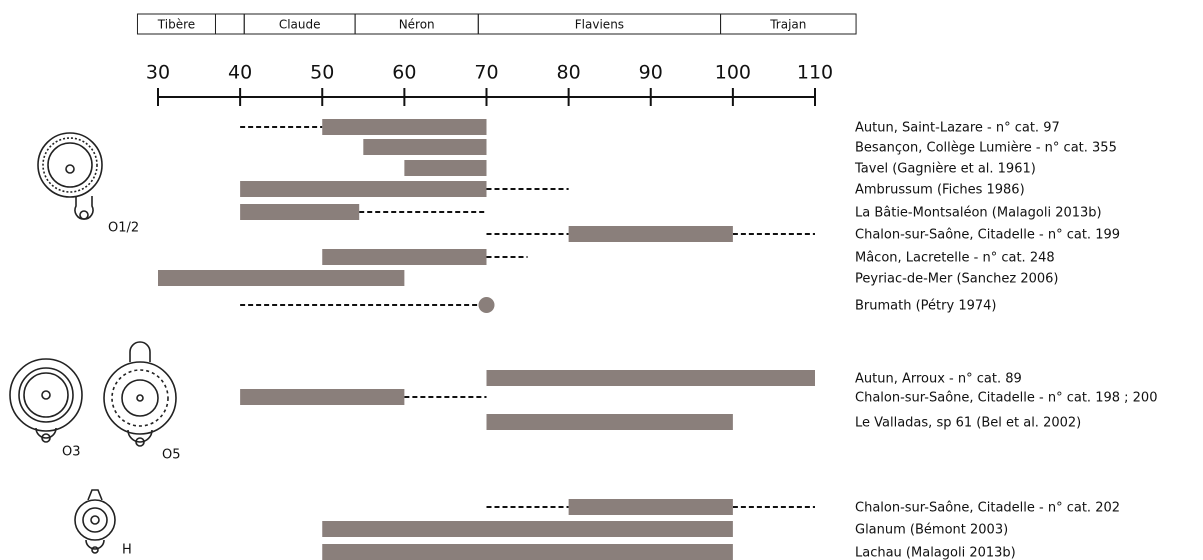 This screenshot has height=560, width=1203. I want to click on x-tick-label: 40, so click(240, 73).